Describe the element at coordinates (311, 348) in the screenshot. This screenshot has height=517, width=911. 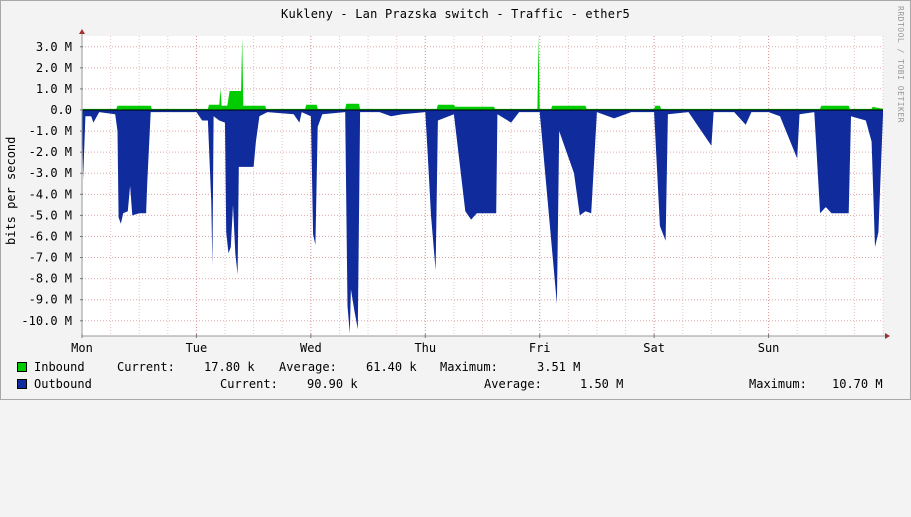
I see `x-tick-label: Wed` at that location.